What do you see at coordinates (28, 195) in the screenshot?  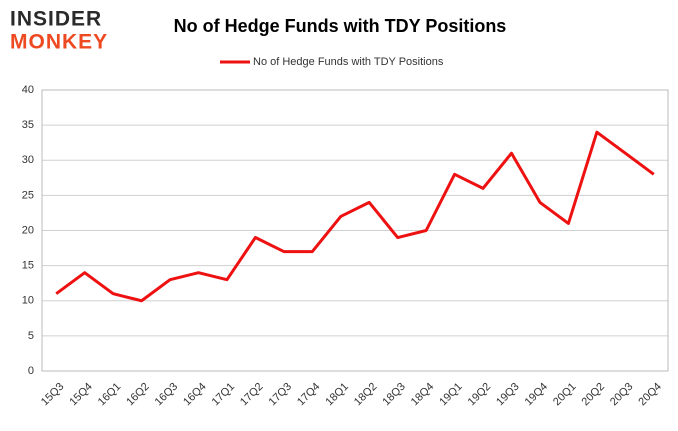 I see `y-tick-label: 25` at bounding box center [28, 195].